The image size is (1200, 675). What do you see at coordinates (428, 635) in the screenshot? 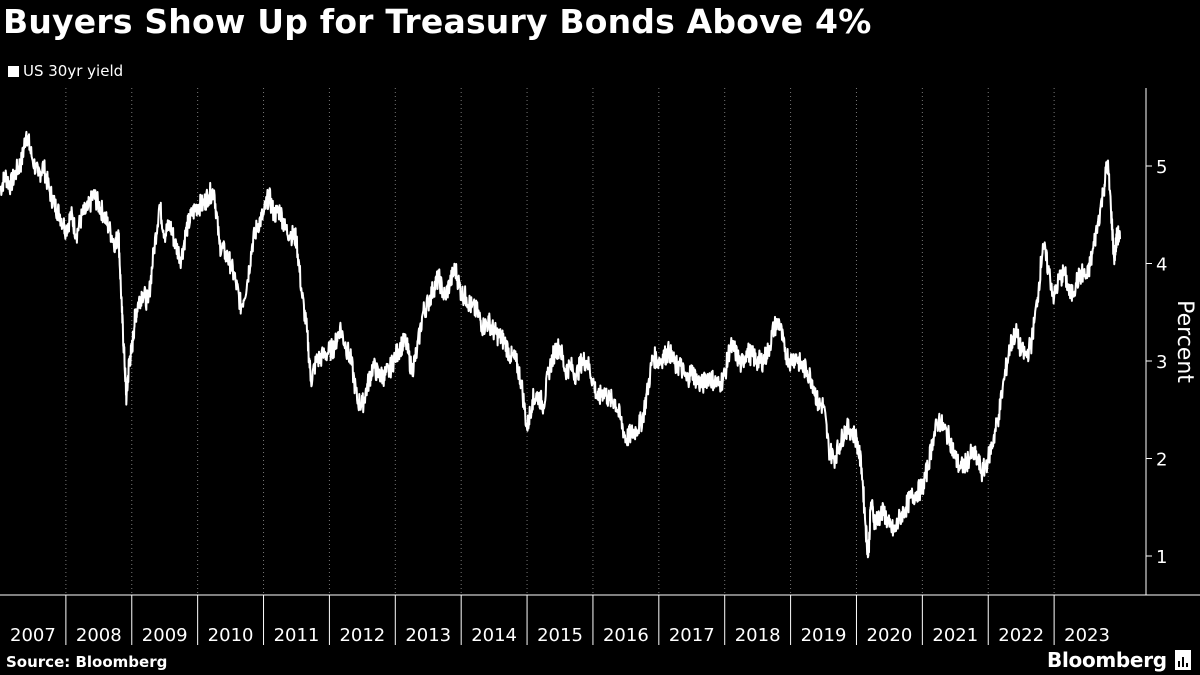
I see `x-tick-label: 2013` at bounding box center [428, 635].